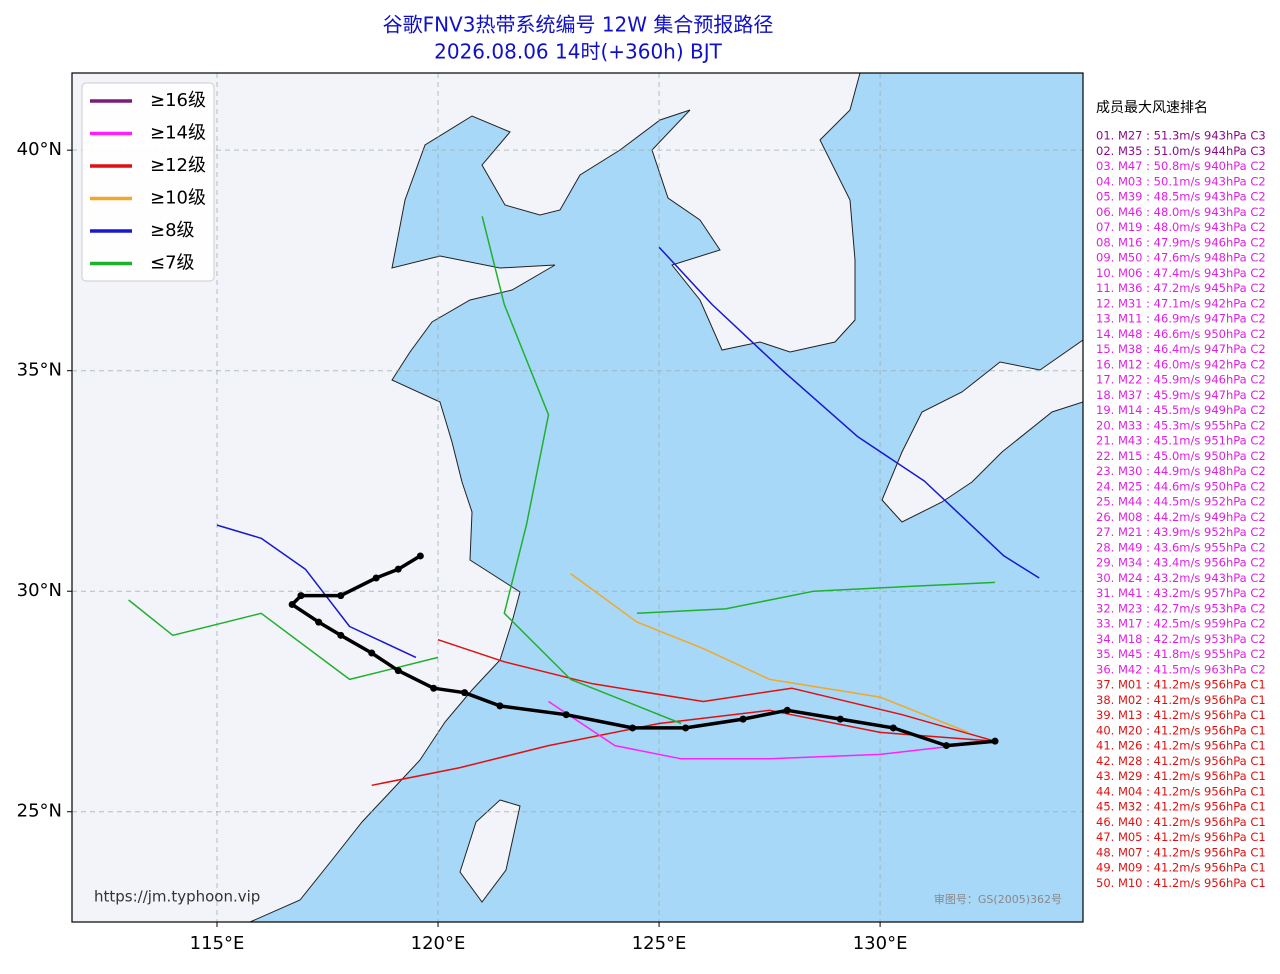 Image resolution: width=1280 pixels, height=974 pixels. I want to click on ranking-item: 36. M42 : 41.5m/s 963hPa C2, so click(1181, 669).